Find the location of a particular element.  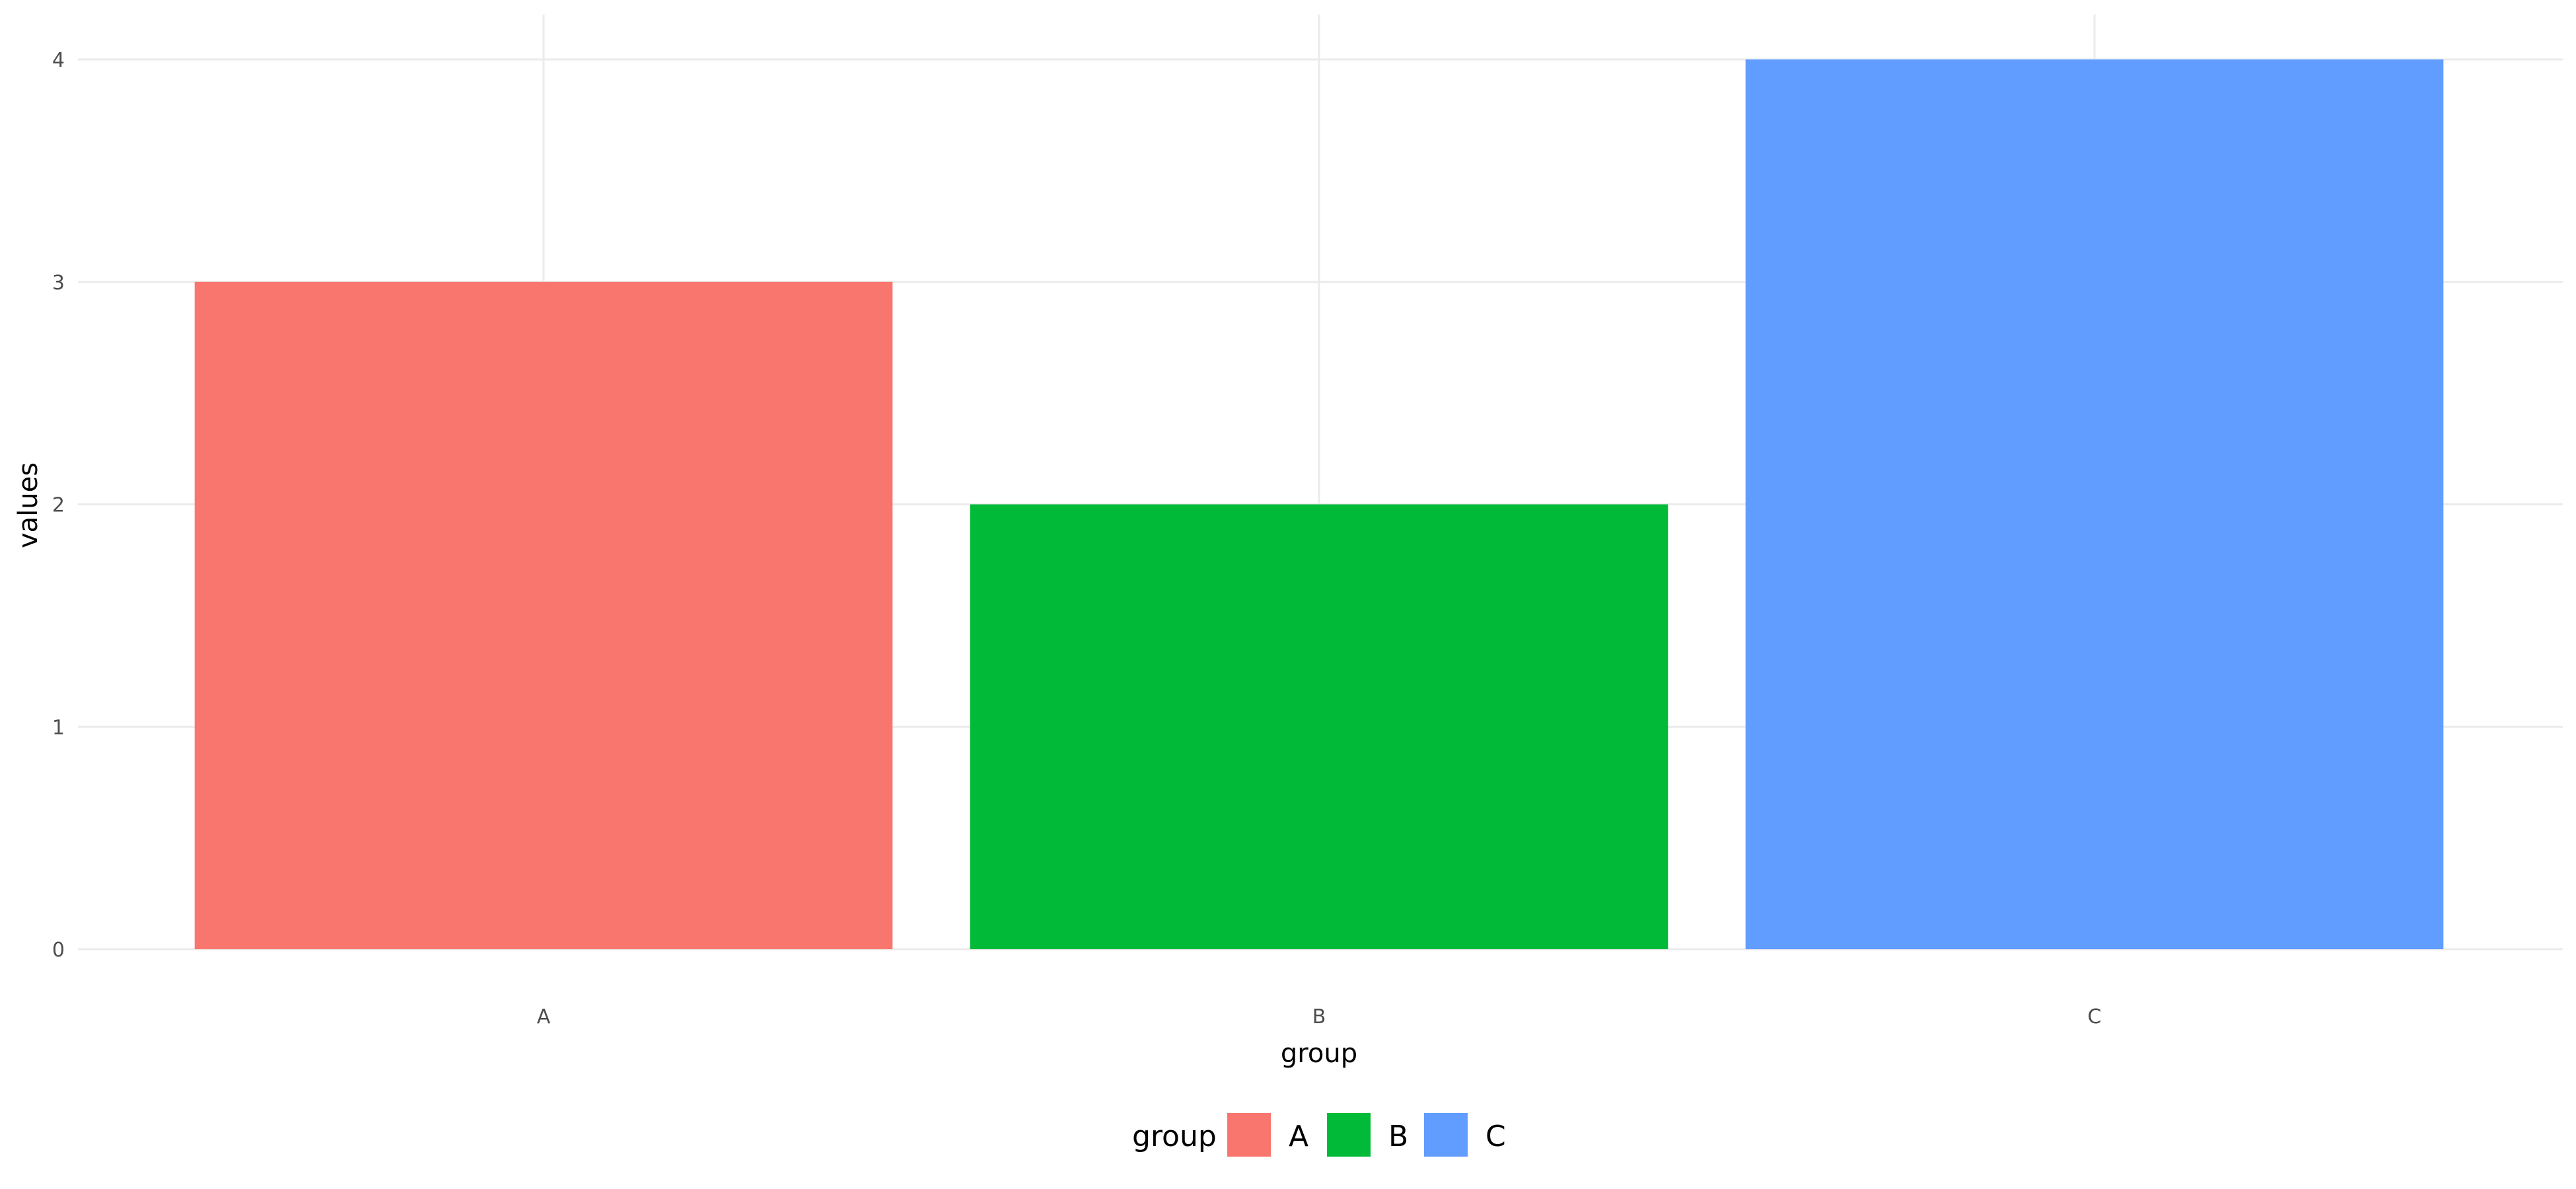

legend-label-b: B is located at coordinates (1398, 1136).